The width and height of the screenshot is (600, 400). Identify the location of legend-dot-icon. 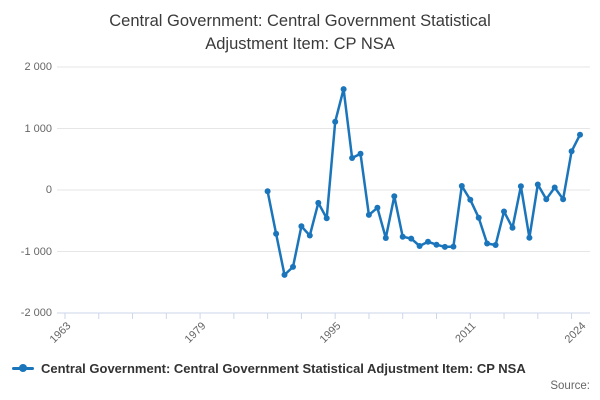
(23, 368).